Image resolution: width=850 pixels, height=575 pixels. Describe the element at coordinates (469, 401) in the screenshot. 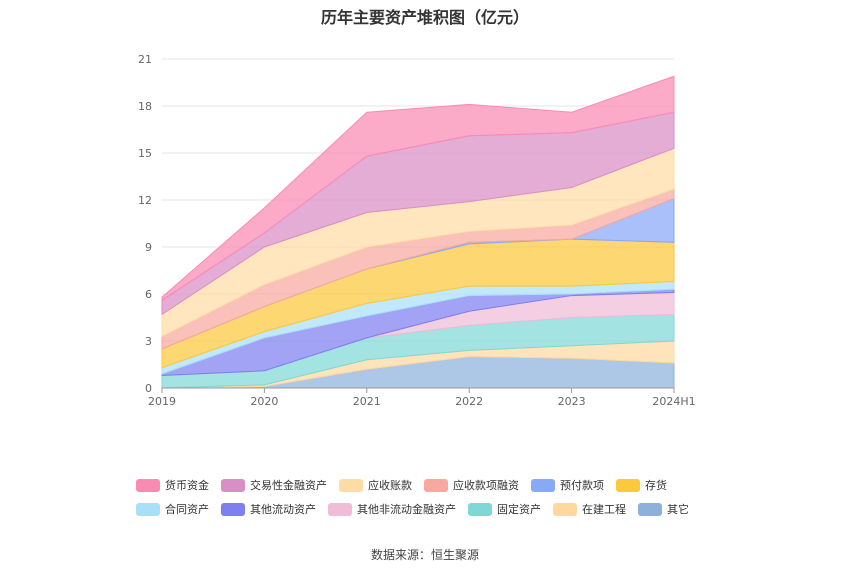

I see `x-tick-label: 2022` at that location.